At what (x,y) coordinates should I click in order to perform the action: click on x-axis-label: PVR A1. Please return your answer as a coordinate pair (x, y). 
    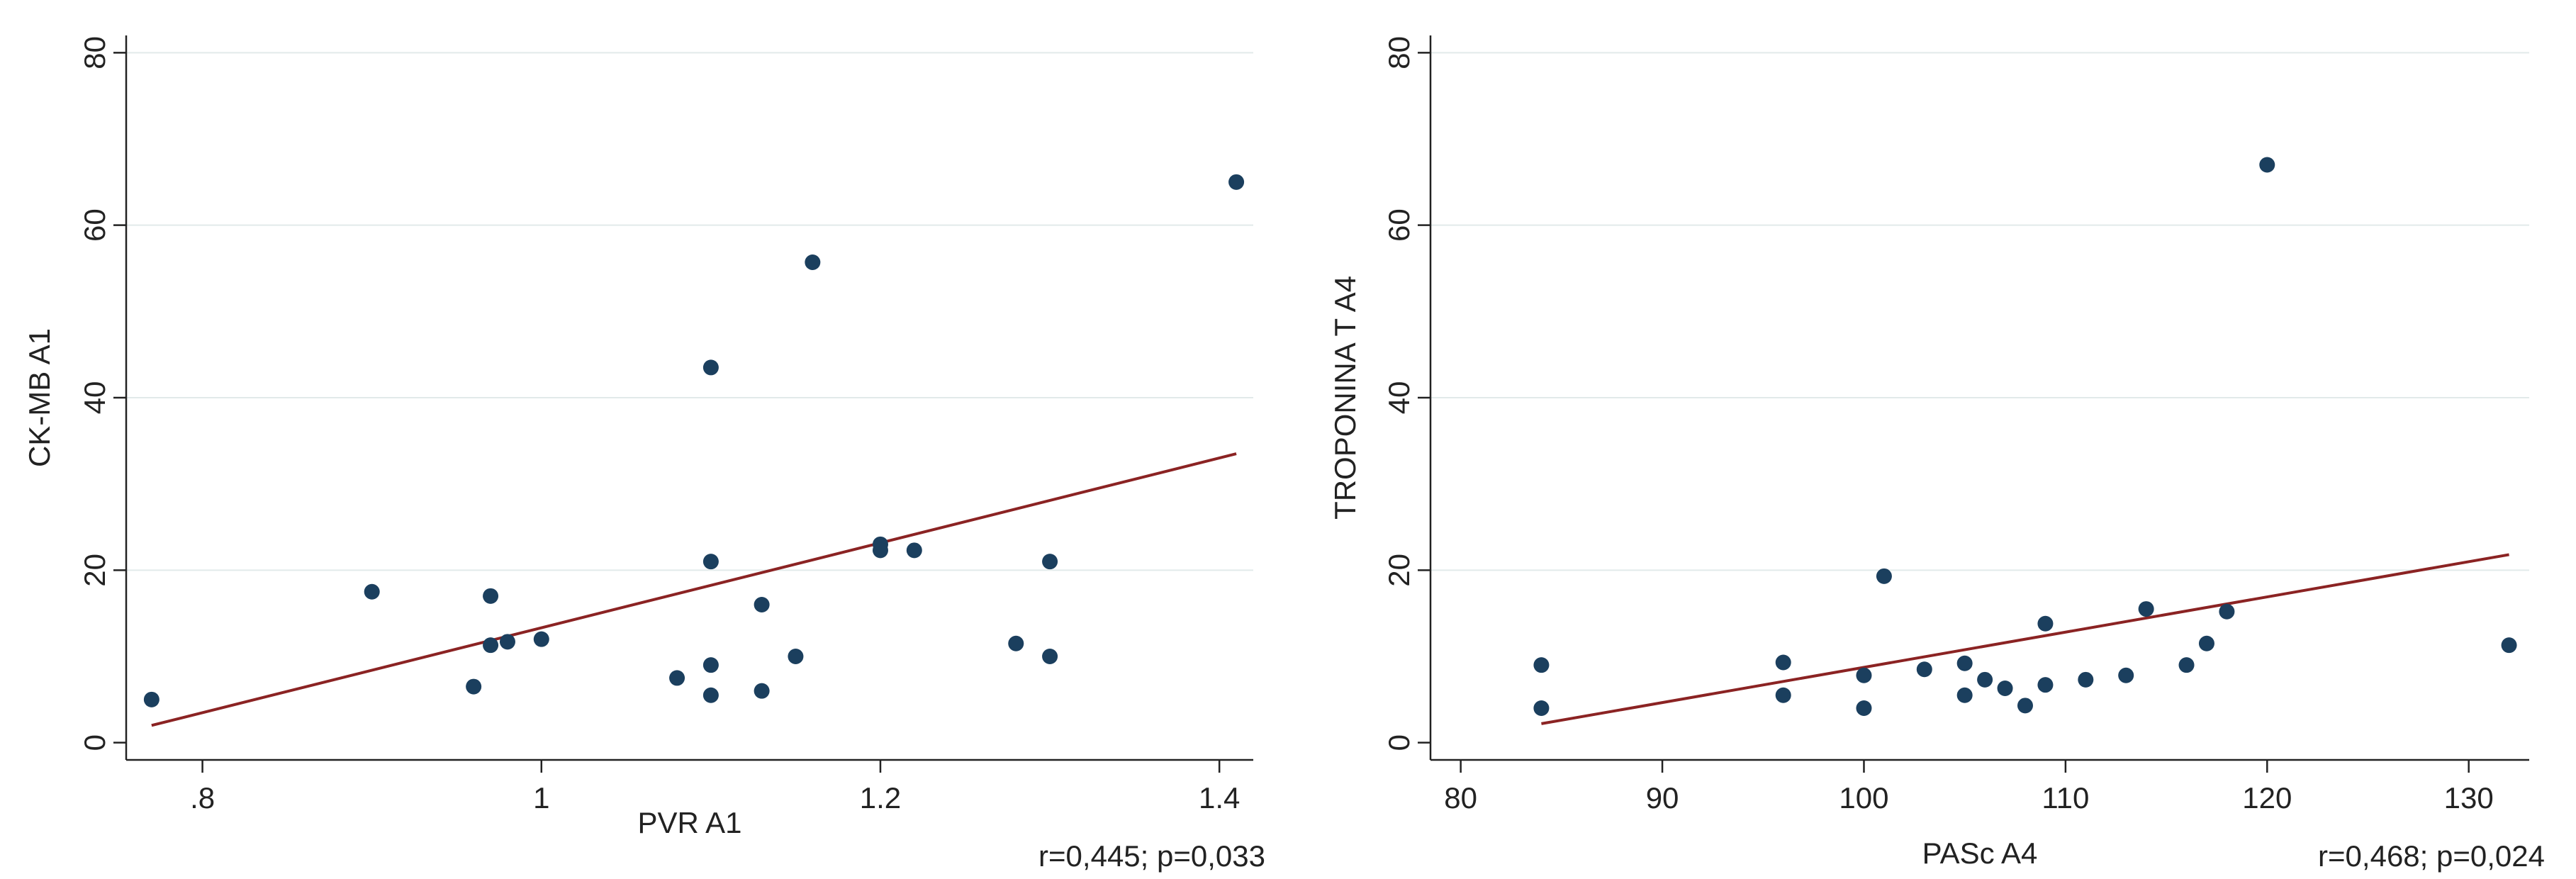
    Looking at the image, I should click on (689, 822).